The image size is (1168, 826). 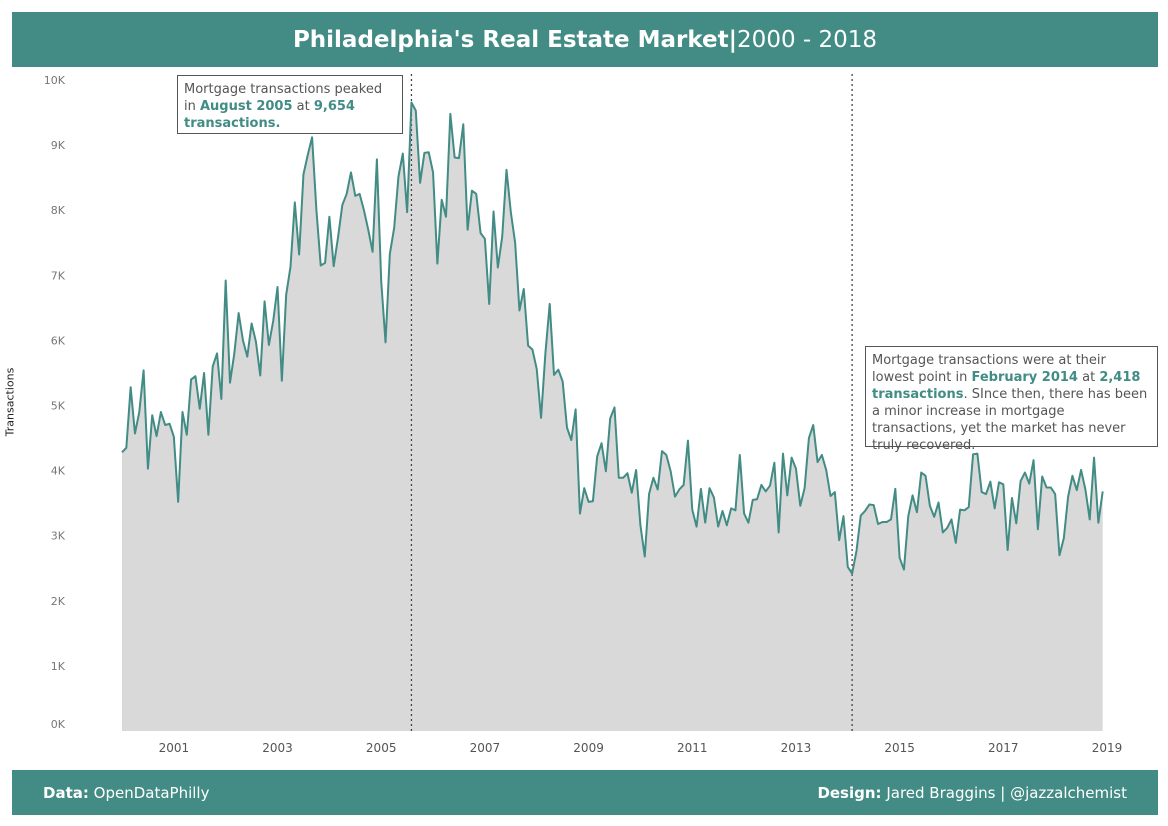 I want to click on design-credit-value: Jared Braggins | @jazzalchemist, so click(x=1006, y=792).